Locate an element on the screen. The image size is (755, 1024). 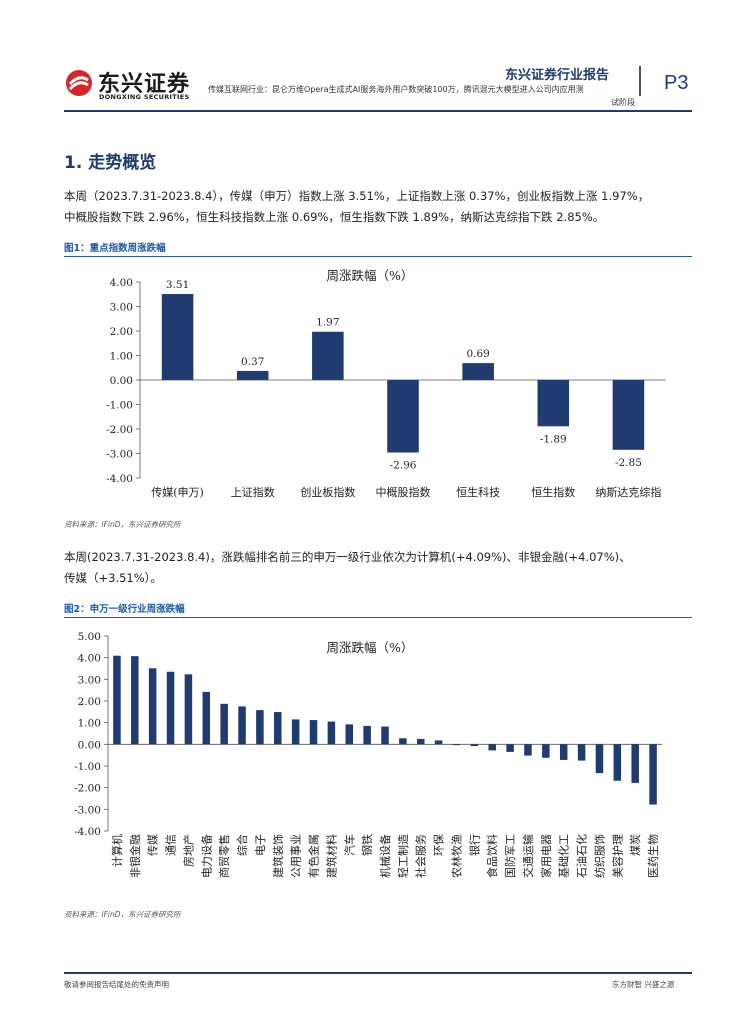
x-tick-label: 有色金属 is located at coordinates (314, 856).